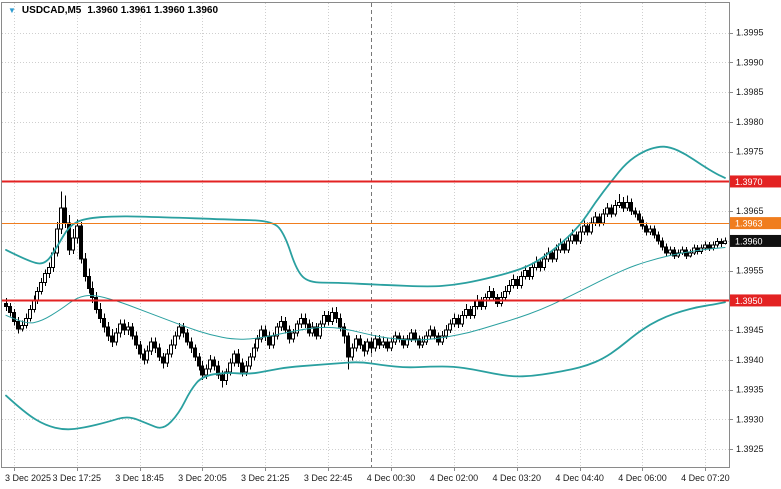  Describe the element at coordinates (750, 33) in the screenshot. I see `price-tick-label: 1.3995` at that location.